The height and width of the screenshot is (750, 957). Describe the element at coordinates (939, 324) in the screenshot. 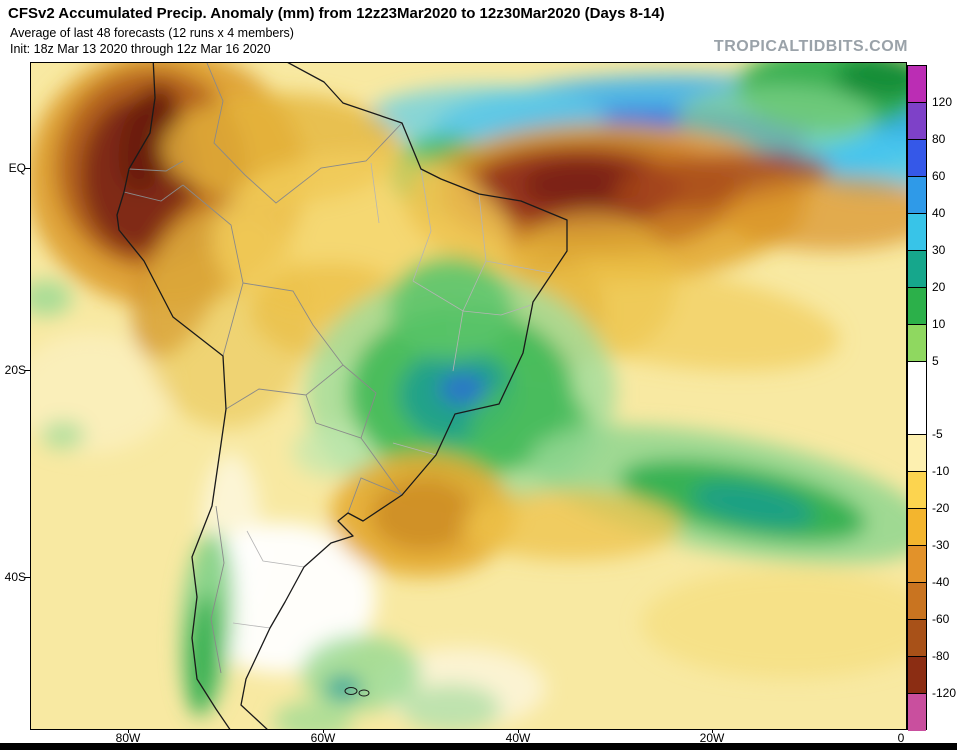

I see `colorbar-tick-label: 10` at that location.